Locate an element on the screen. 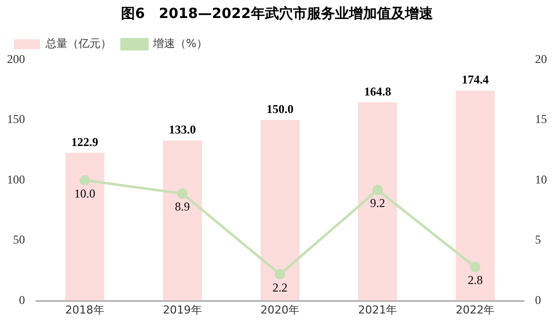 The height and width of the screenshot is (322, 554). data-label: 9.2 is located at coordinates (378, 203).